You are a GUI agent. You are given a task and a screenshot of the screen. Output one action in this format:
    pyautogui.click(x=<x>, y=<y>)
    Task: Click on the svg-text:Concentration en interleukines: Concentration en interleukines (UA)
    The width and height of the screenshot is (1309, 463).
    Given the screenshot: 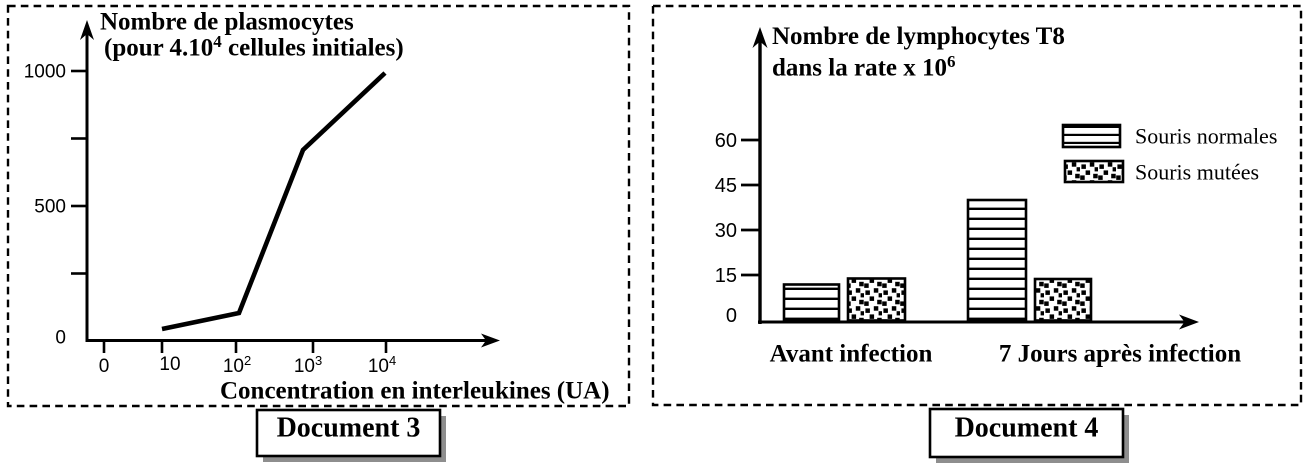 What is the action you would take?
    pyautogui.click(x=415, y=391)
    